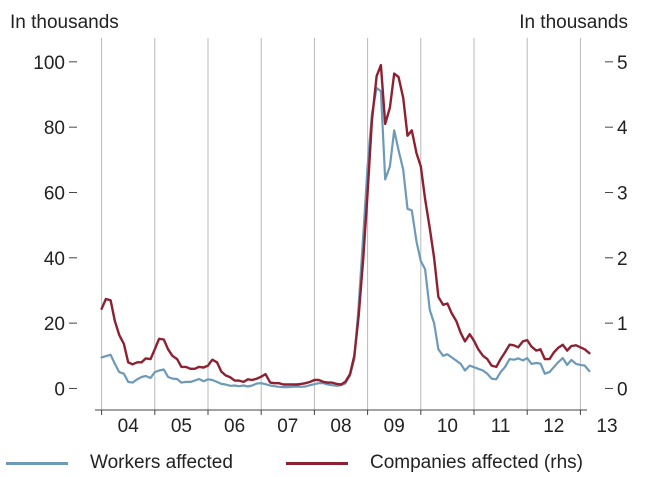  What do you see at coordinates (181, 426) in the screenshot?
I see `x-tick-label: 05` at bounding box center [181, 426].